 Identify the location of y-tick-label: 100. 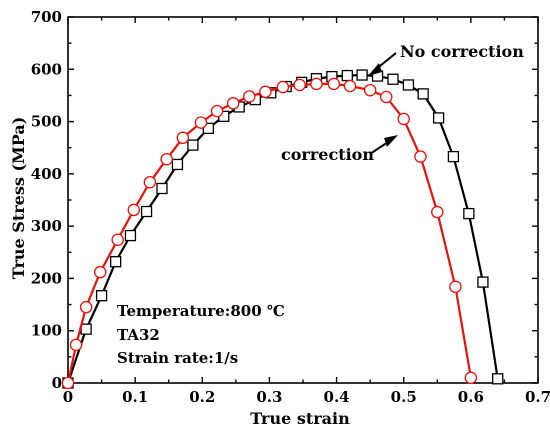
(46, 331).